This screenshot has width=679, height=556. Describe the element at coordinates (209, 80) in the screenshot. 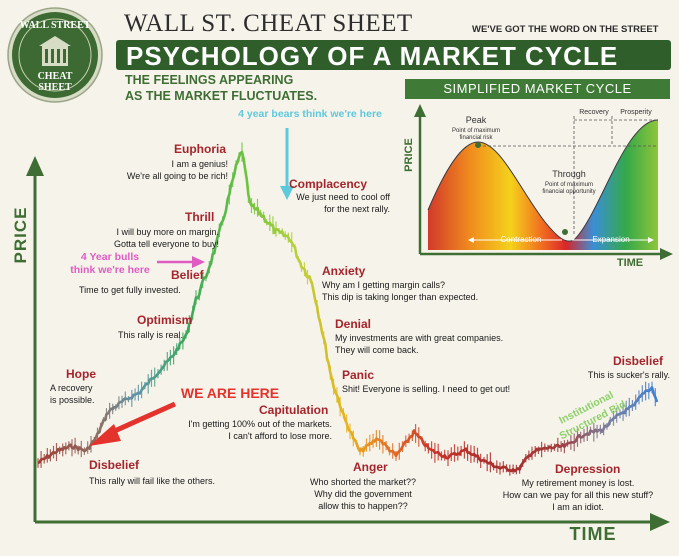

I see `subtitle-line-1: THE FEELINGS APPEARING` at that location.